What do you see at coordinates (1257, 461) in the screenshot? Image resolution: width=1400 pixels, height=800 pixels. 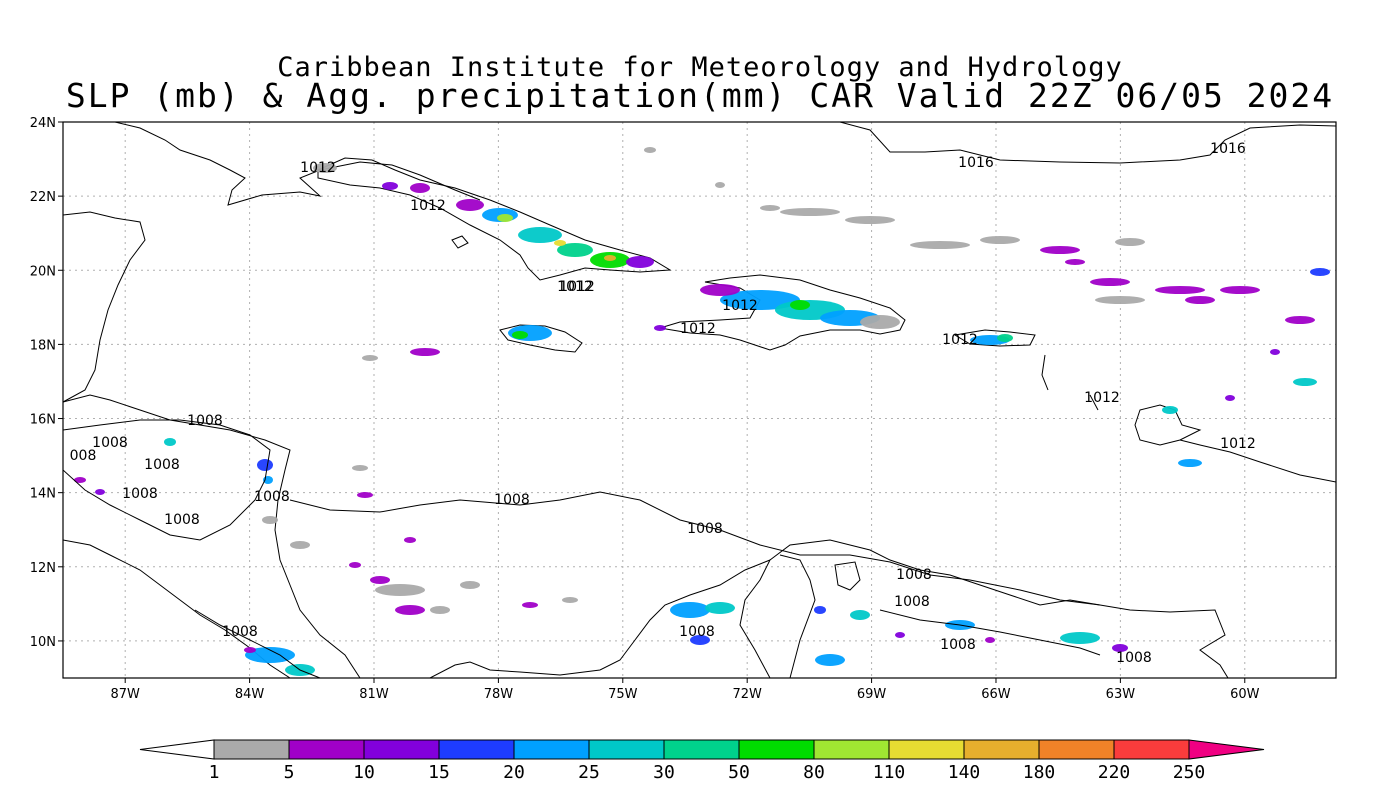 I see `coastline-se-land` at bounding box center [1257, 461].